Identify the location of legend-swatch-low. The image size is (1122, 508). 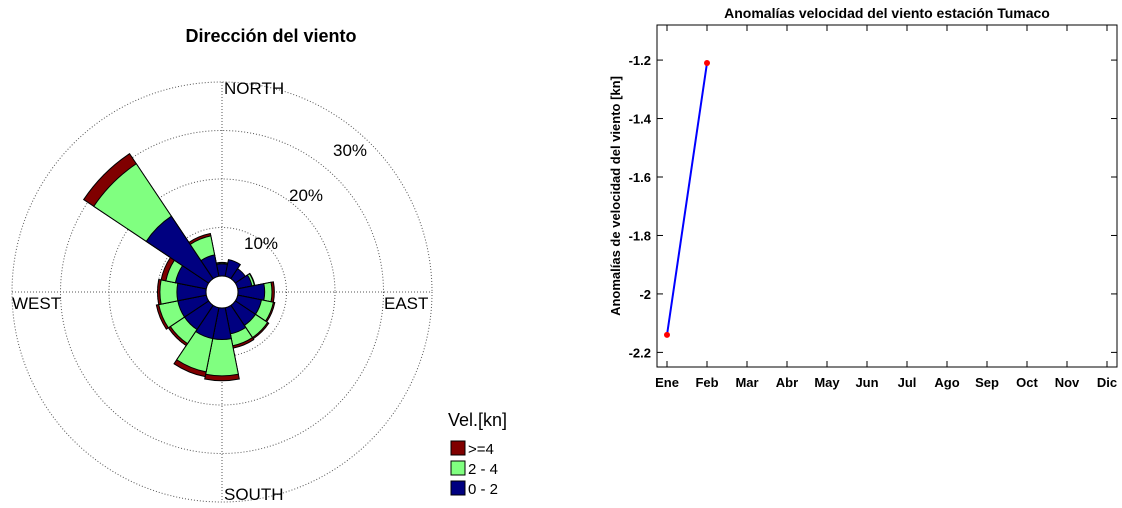
(458, 488).